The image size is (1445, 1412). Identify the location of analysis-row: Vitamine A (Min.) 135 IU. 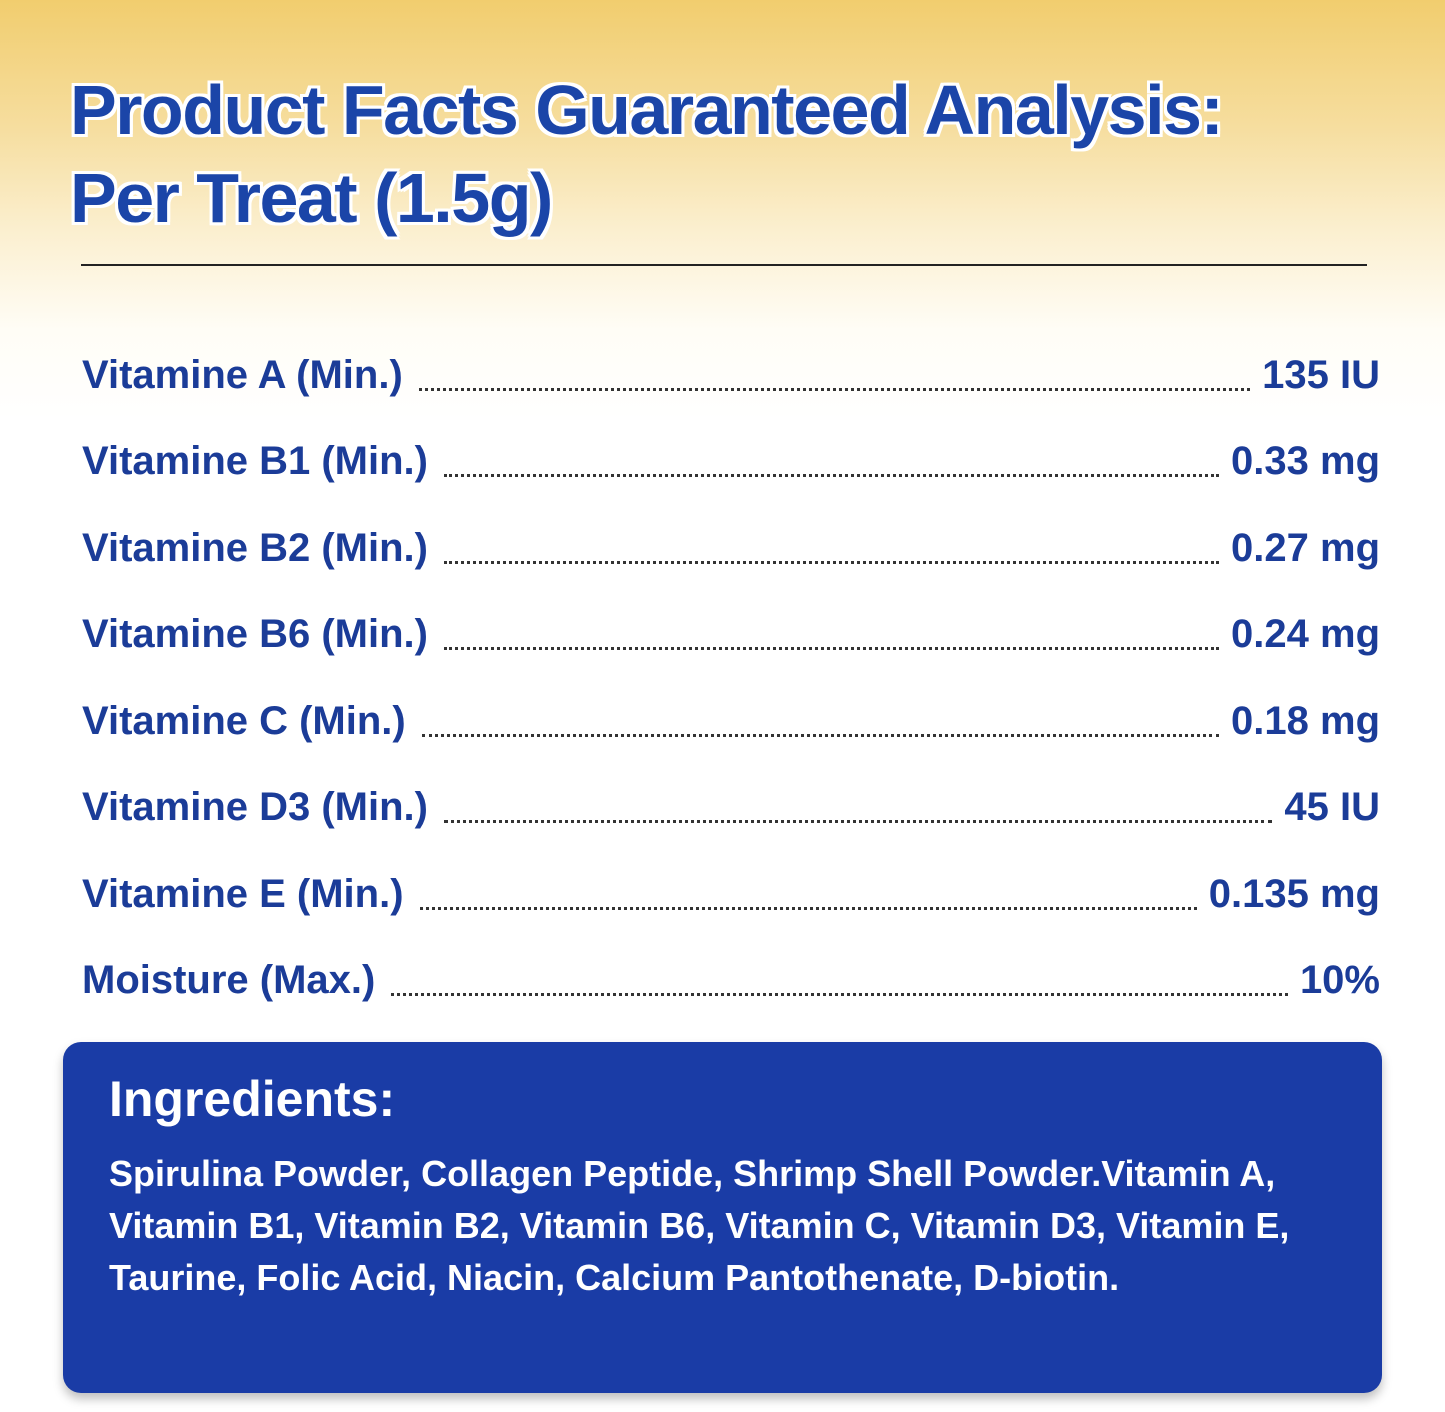
(731, 361).